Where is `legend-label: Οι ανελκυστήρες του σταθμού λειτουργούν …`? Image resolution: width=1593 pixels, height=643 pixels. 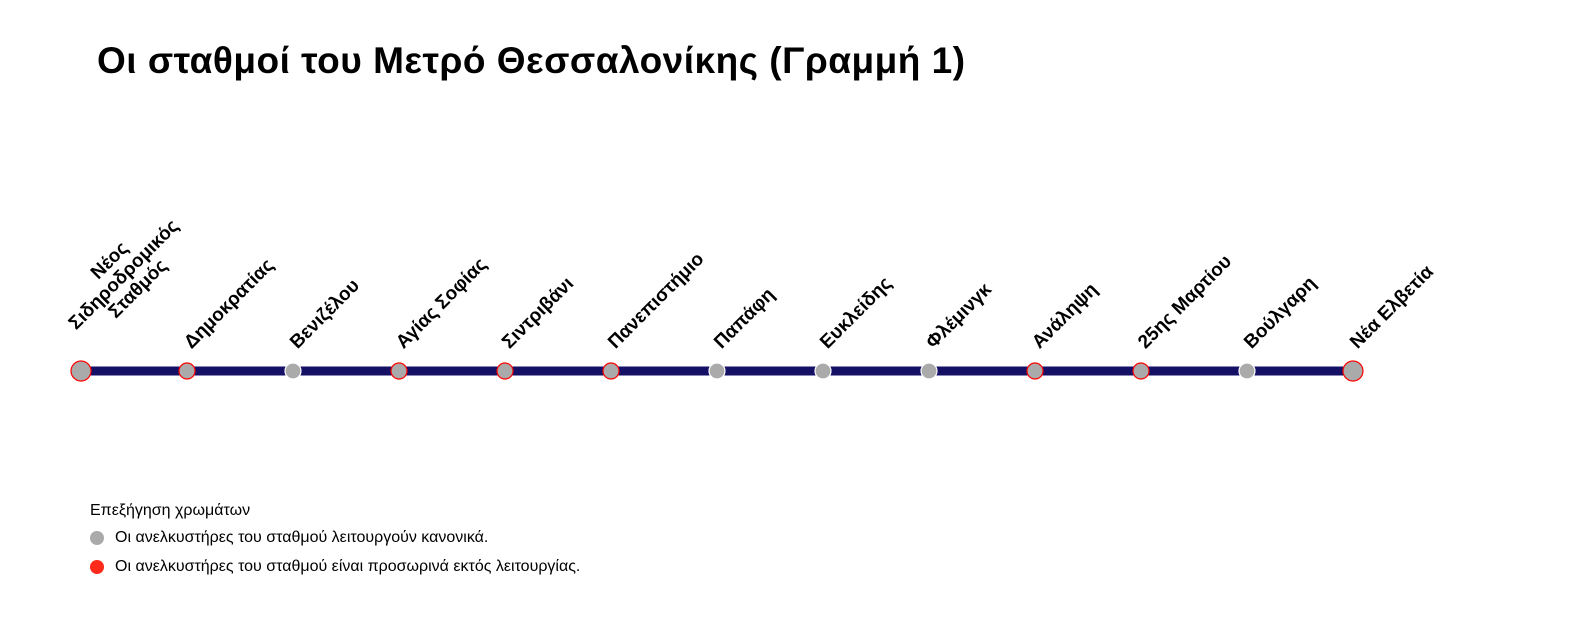 legend-label: Οι ανελκυστήρες του σταθμού λειτουργούν … is located at coordinates (302, 537).